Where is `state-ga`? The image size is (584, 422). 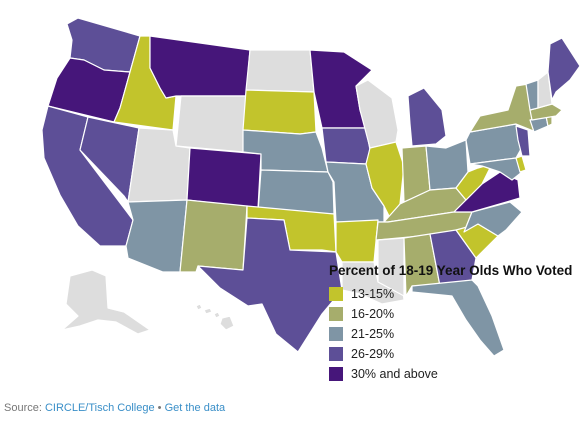 state-ga is located at coordinates (453, 258).